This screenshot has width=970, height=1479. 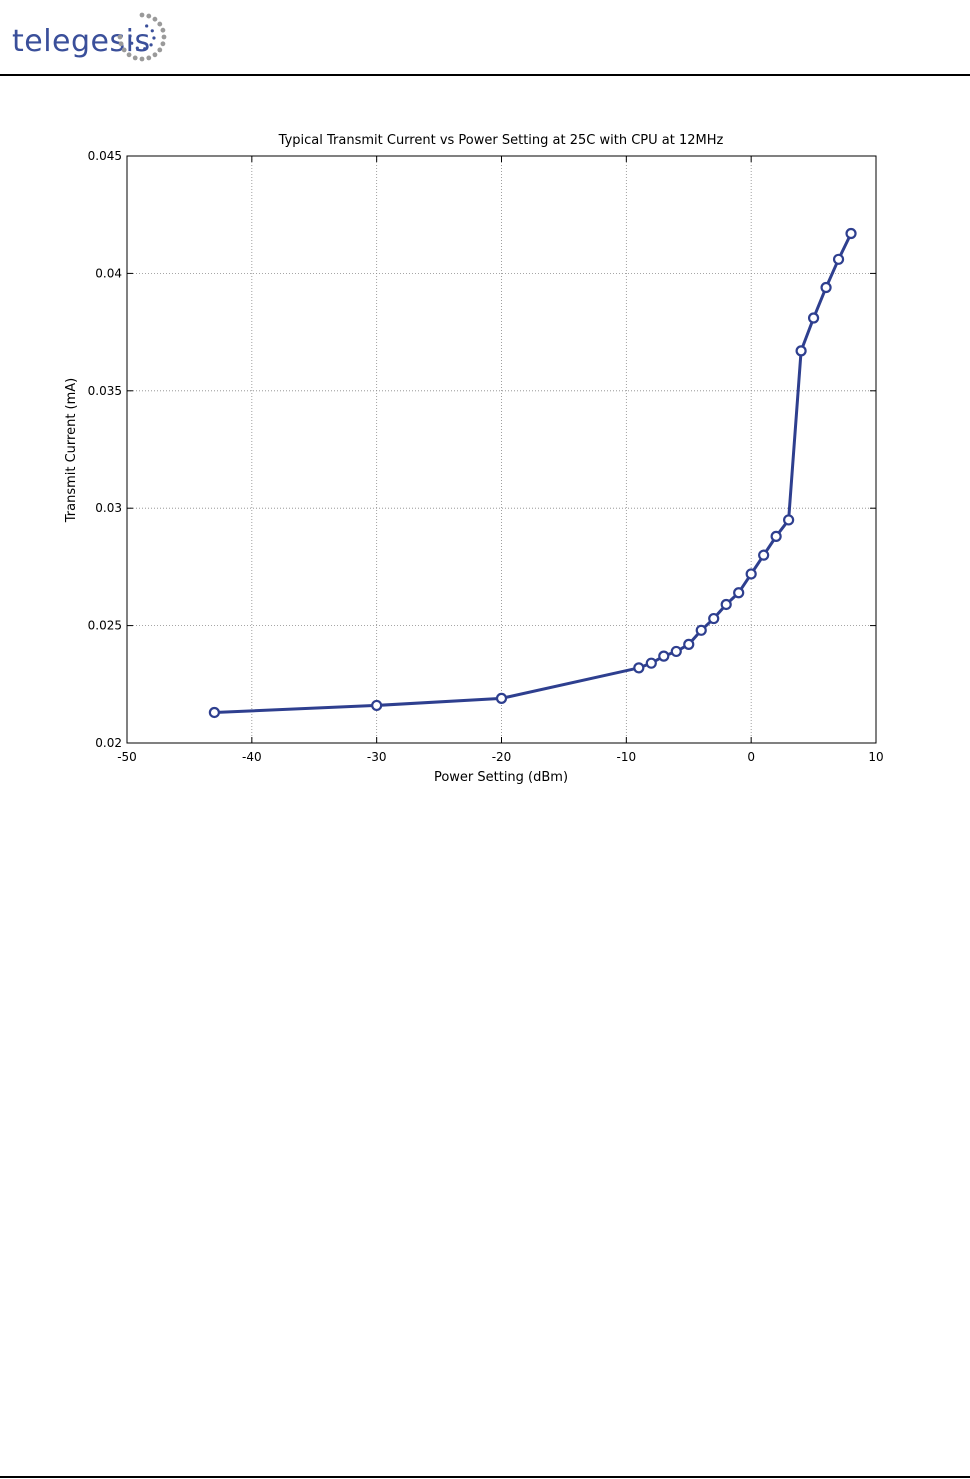 What do you see at coordinates (108, 743) in the screenshot?
I see `y-tick-label: 0.02` at bounding box center [108, 743].